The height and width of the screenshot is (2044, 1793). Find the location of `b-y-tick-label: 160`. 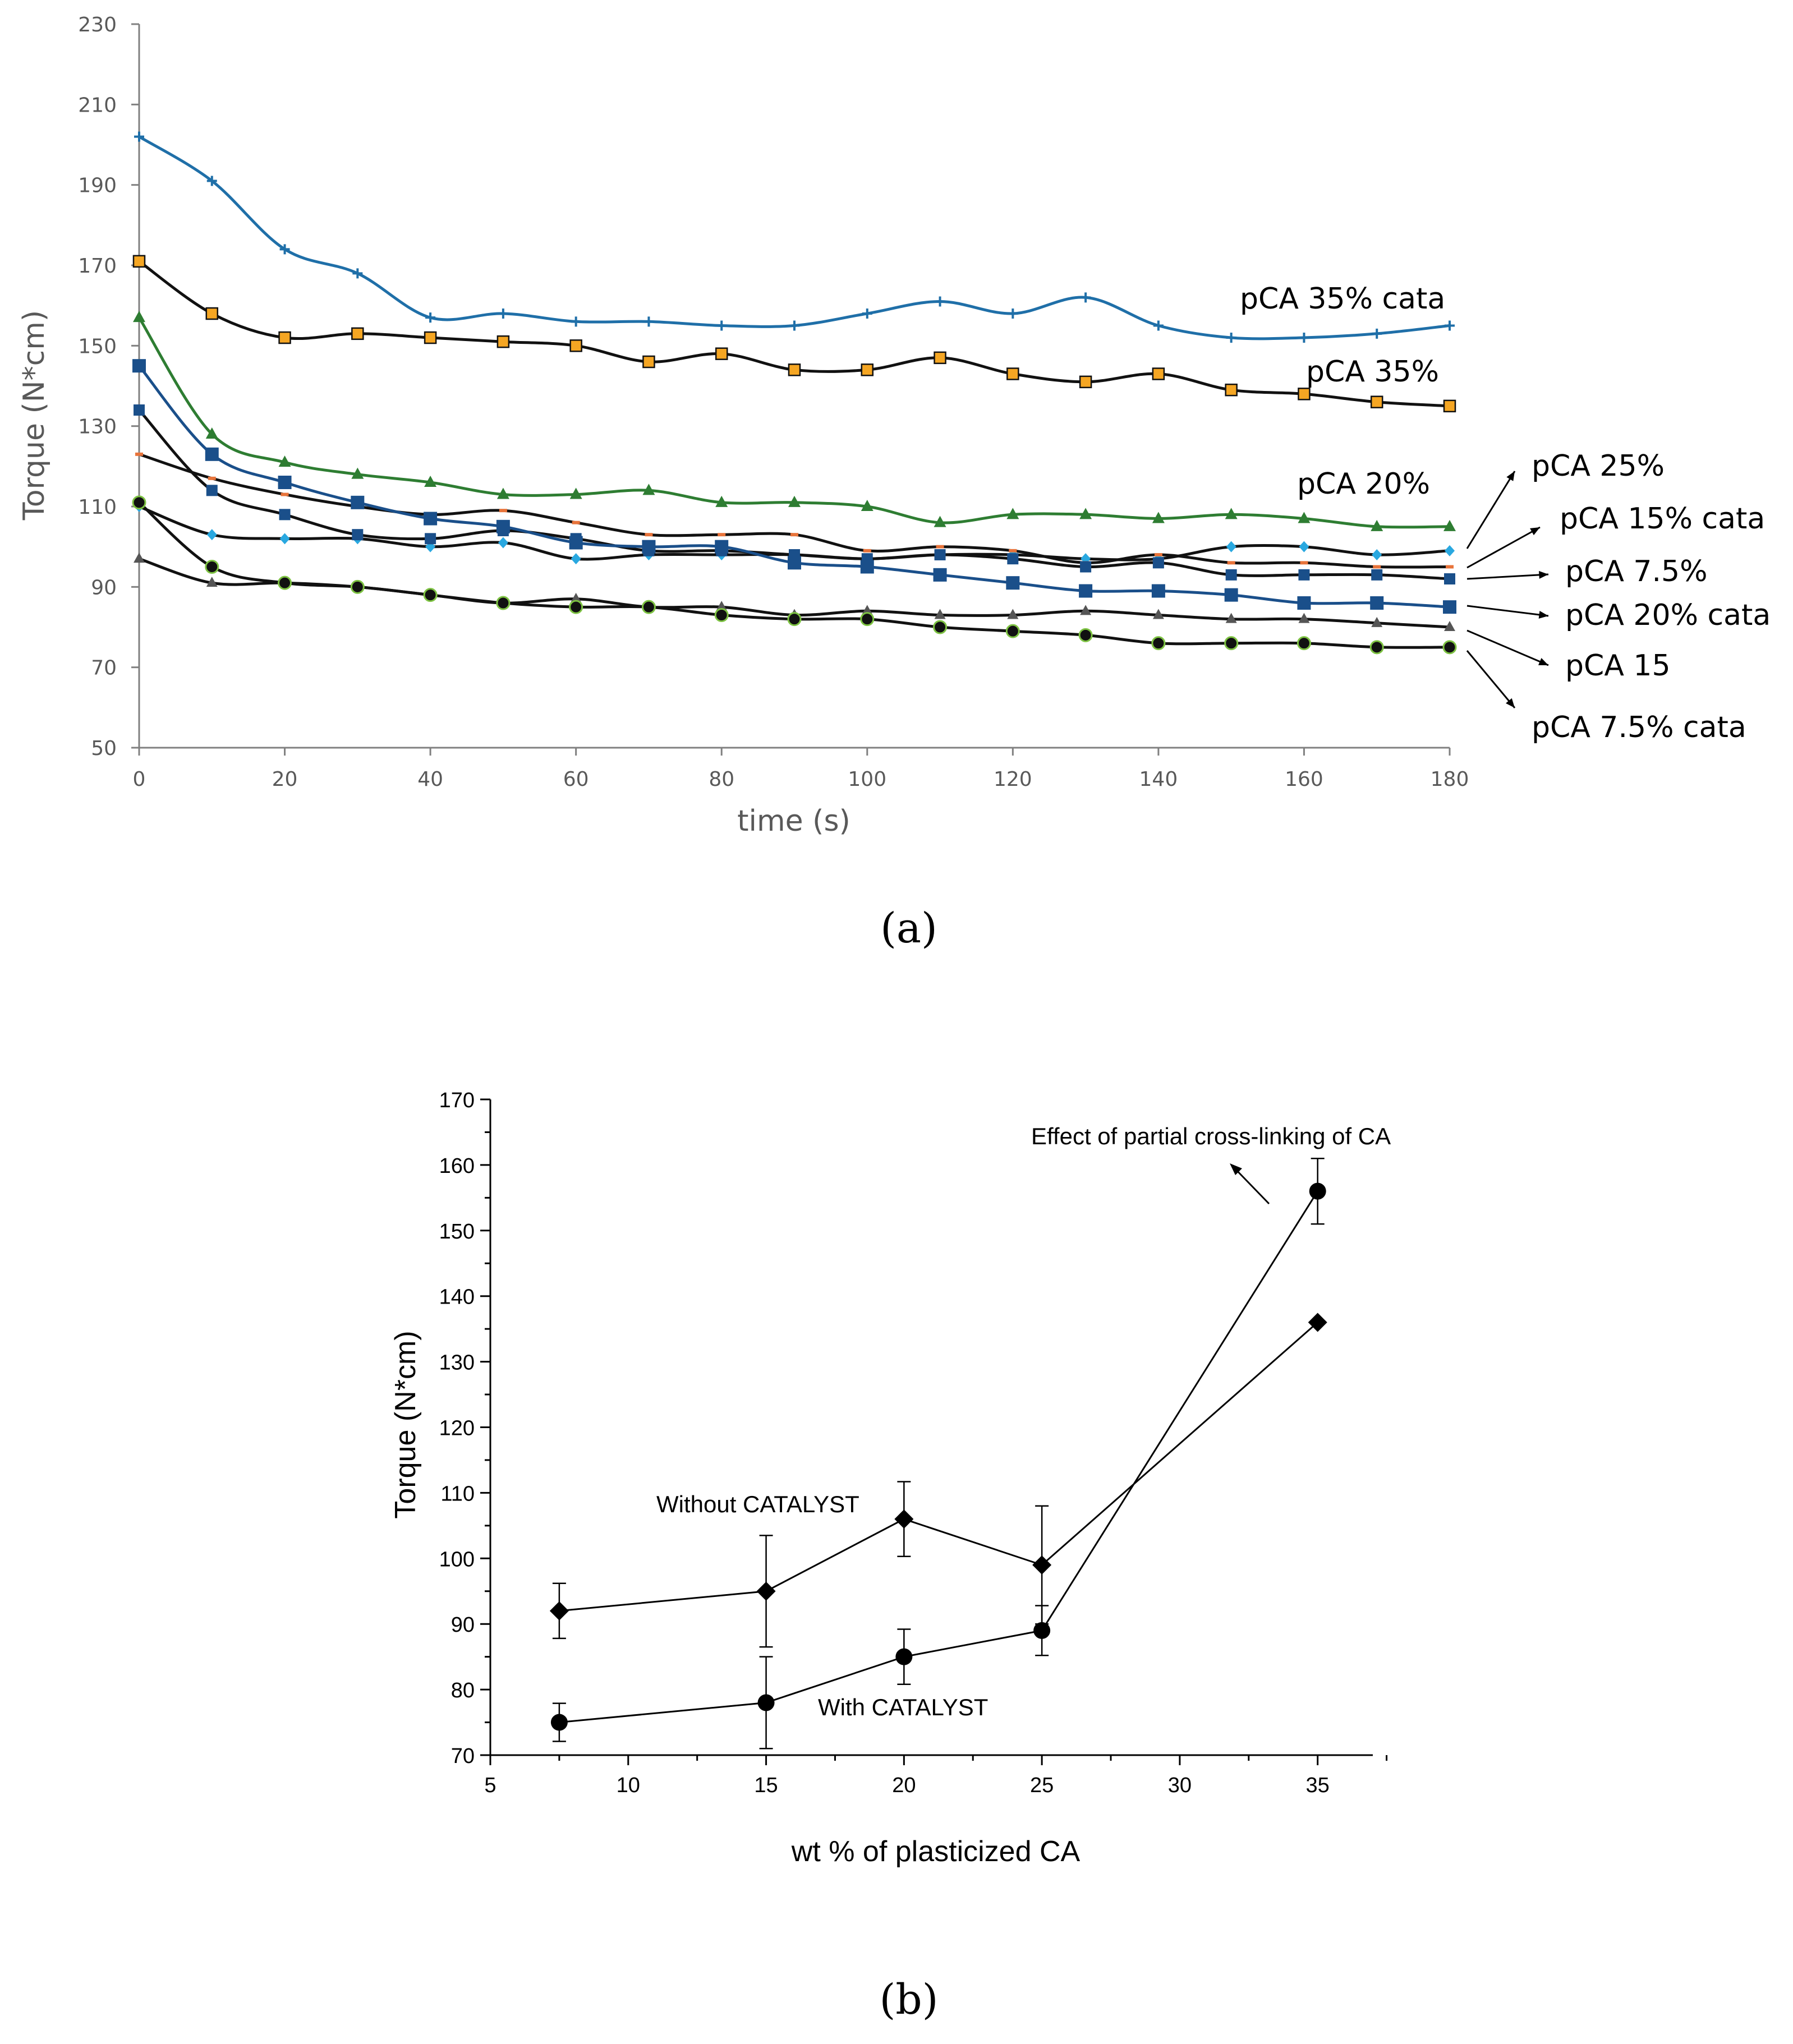

b-y-tick-label: 160 is located at coordinates (457, 1166).